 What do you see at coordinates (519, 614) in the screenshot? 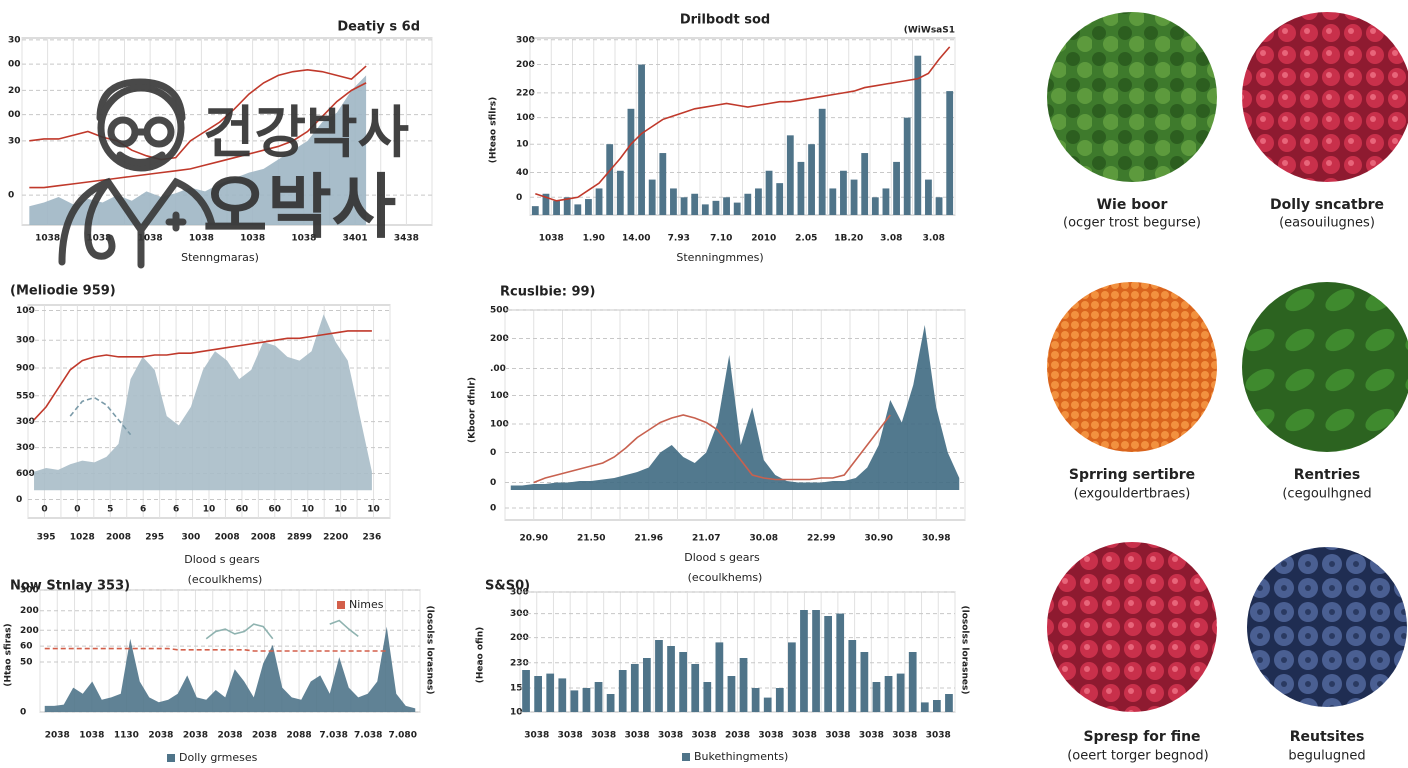
I see `y-tick-label: 300` at bounding box center [519, 614].